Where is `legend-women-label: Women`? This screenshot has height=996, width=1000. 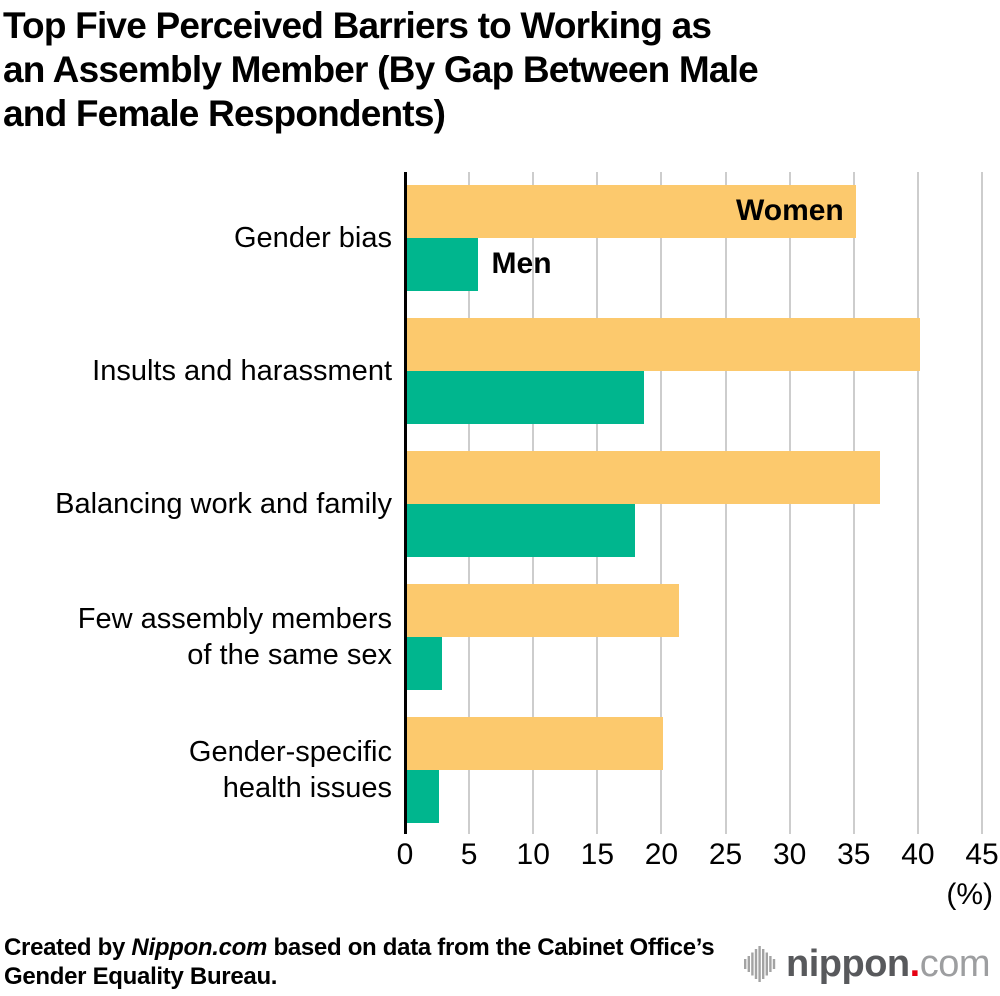 legend-women-label: Women is located at coordinates (789, 210).